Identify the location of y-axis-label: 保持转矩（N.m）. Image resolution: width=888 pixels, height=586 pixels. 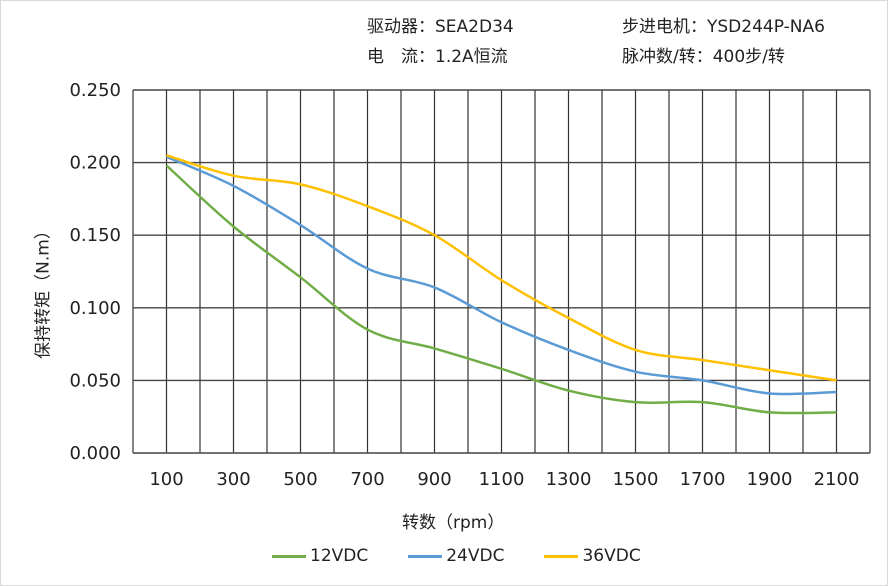
(43, 290).